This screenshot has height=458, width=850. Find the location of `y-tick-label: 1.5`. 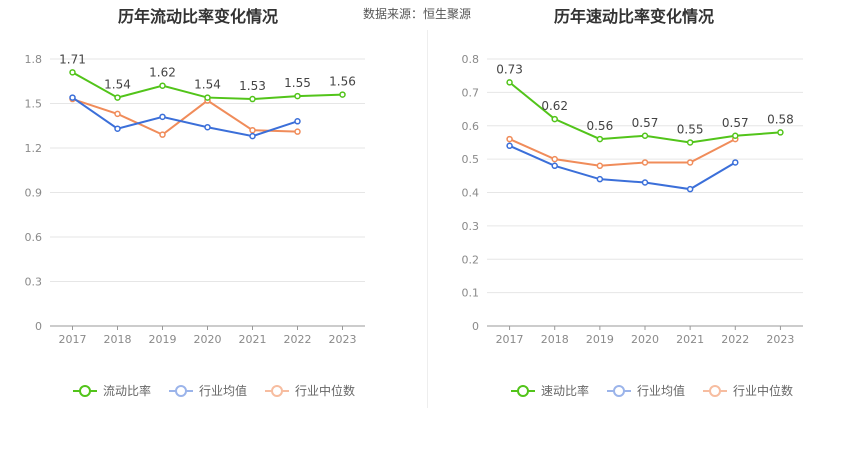

y-tick-label: 1.5 is located at coordinates (34, 104).